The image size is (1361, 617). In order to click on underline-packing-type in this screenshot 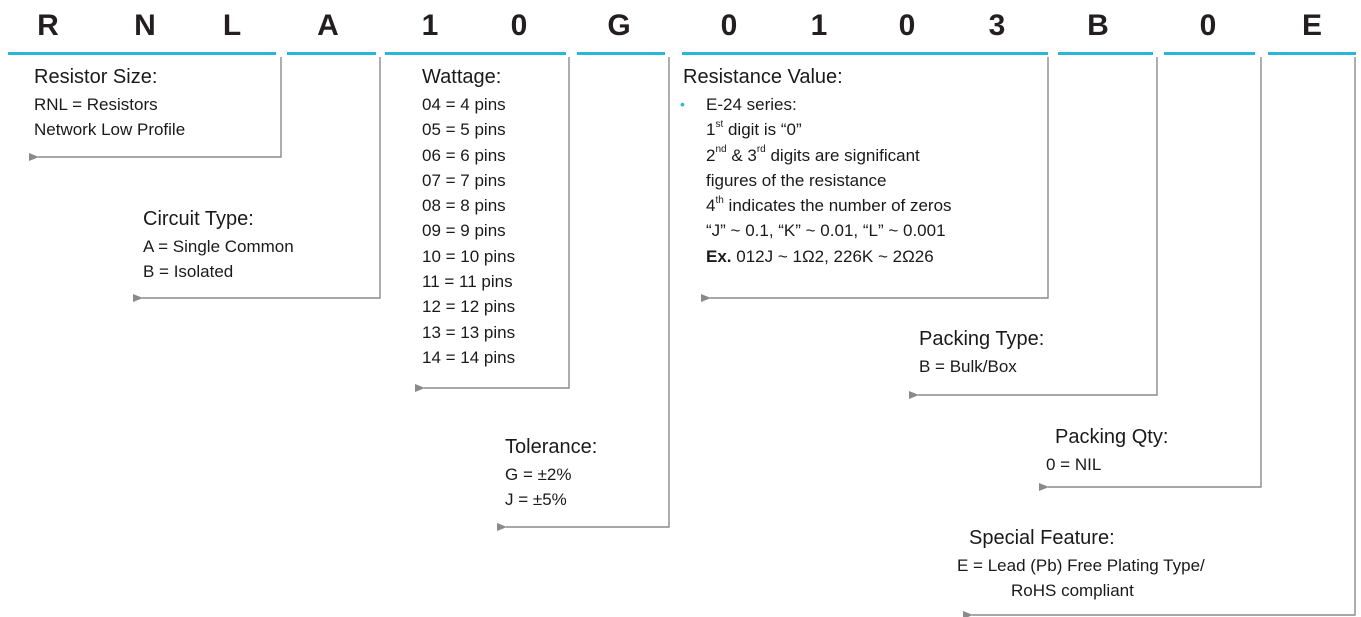, I will do `click(1105, 53)`.